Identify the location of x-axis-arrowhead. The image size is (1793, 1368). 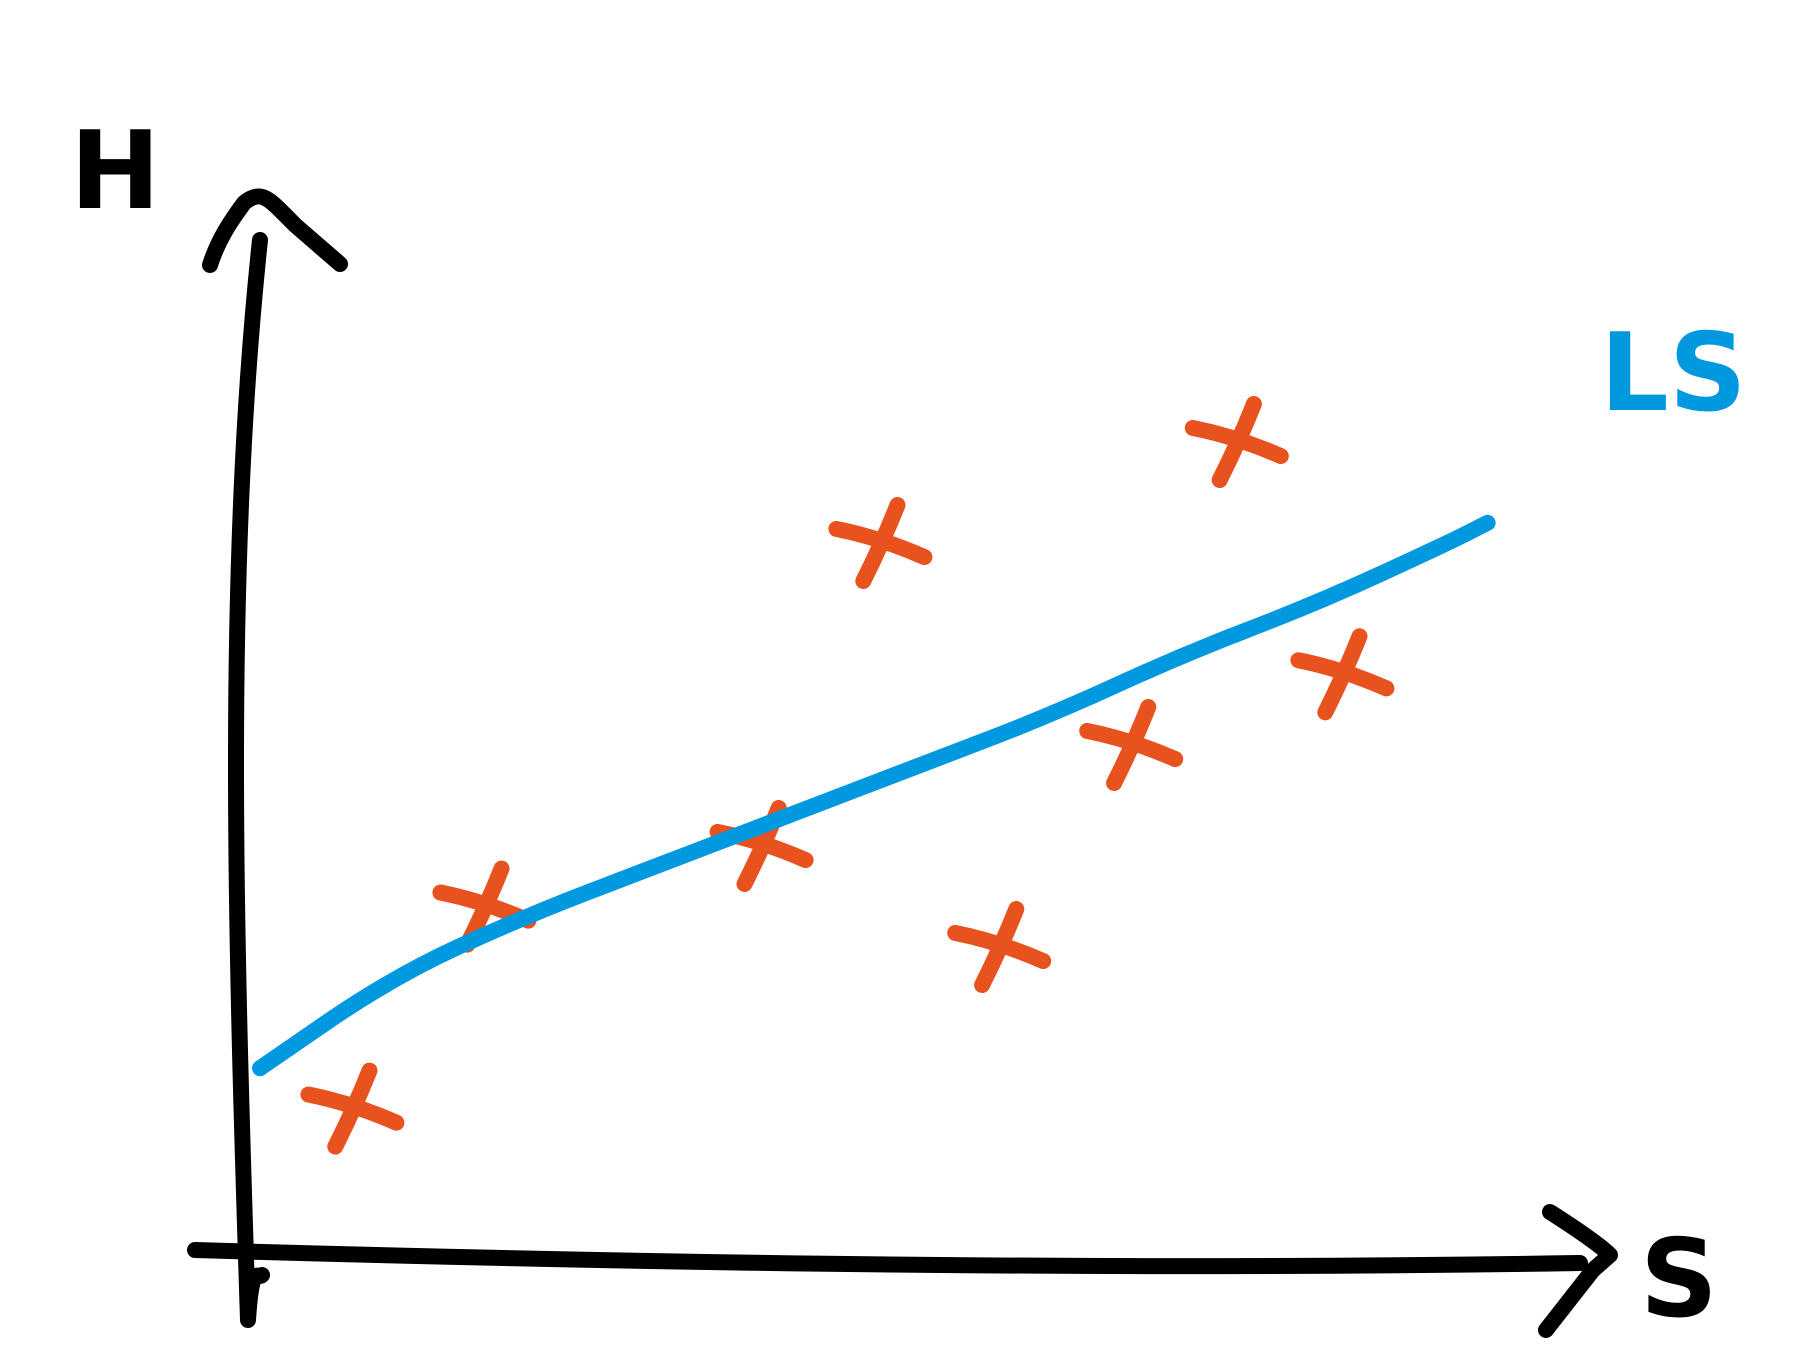
(1578, 1271).